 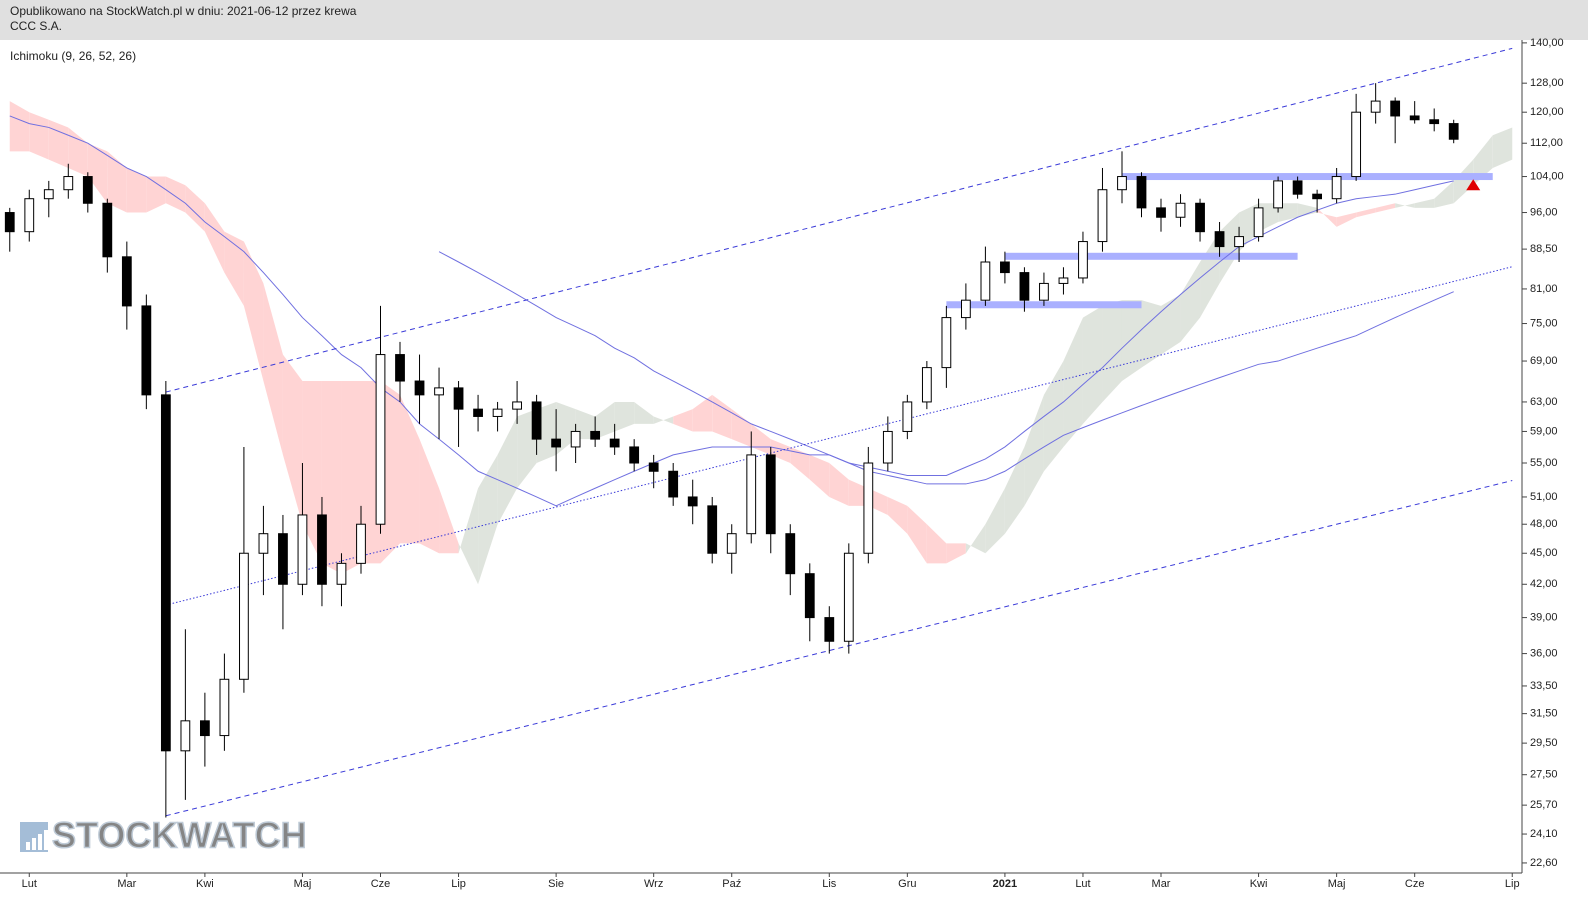 I want to click on y-tick-label: 48,00, so click(x=1544, y=524).